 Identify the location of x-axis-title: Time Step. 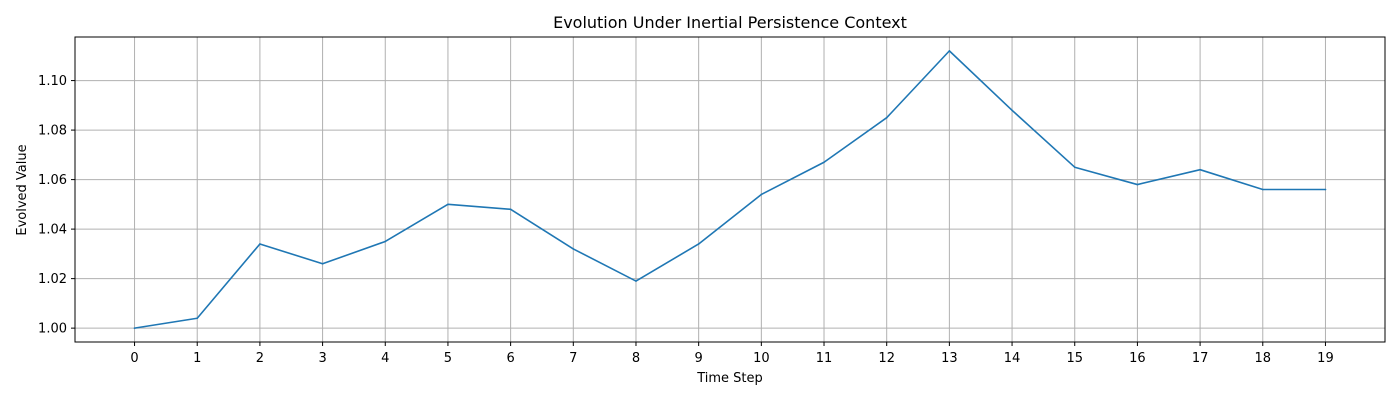
(729, 378).